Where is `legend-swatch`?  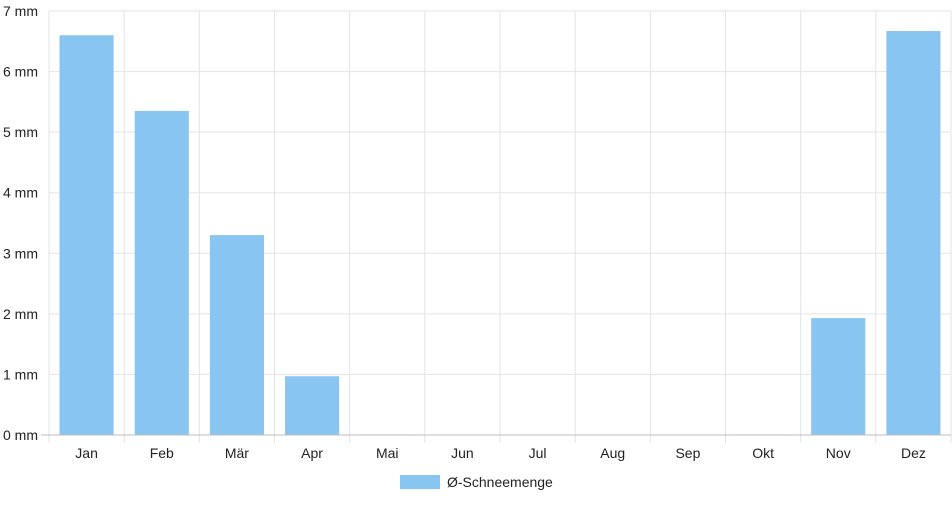 legend-swatch is located at coordinates (420, 482).